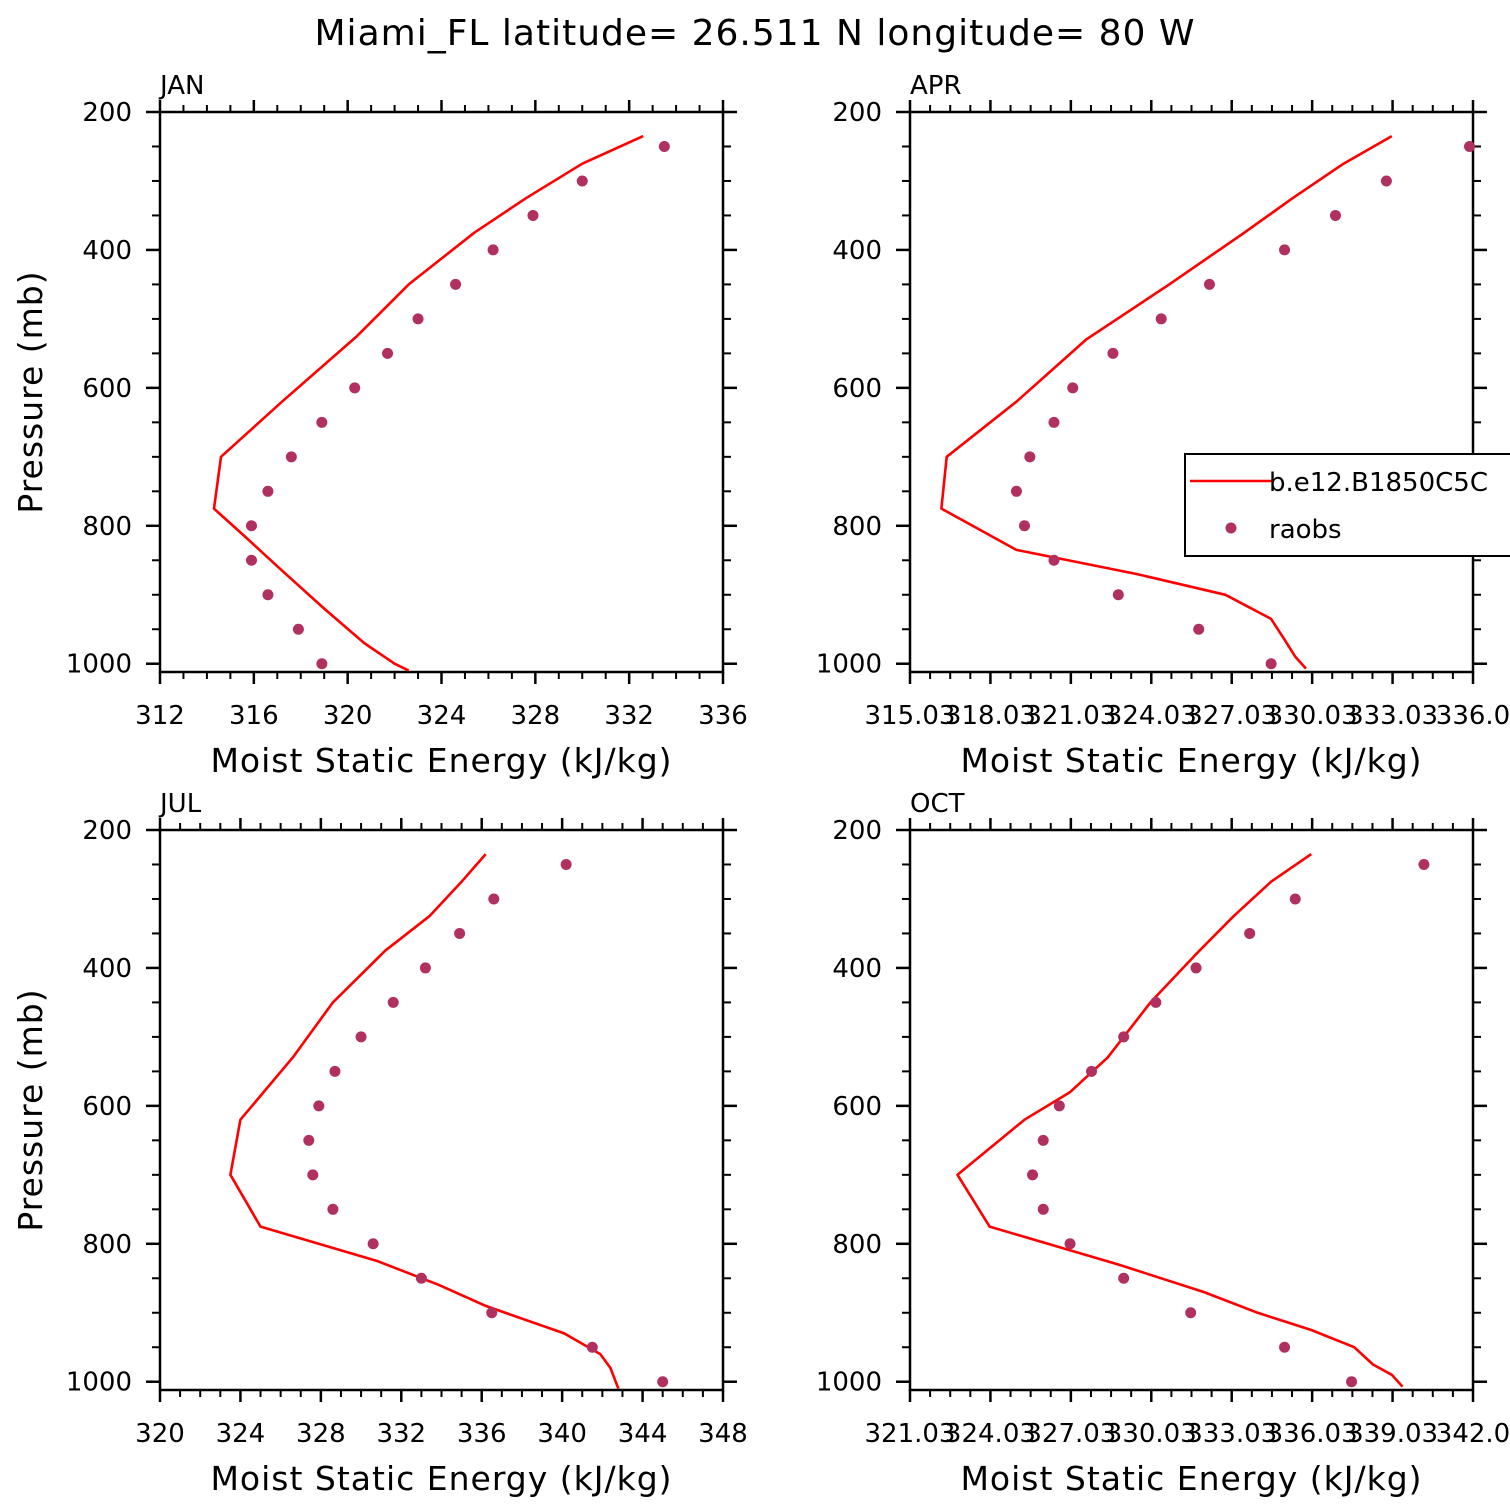 Image resolution: width=1510 pixels, height=1510 pixels. What do you see at coordinates (1378, 483) in the screenshot?
I see `legend-model-label: b.e12.B1850C5C` at bounding box center [1378, 483].